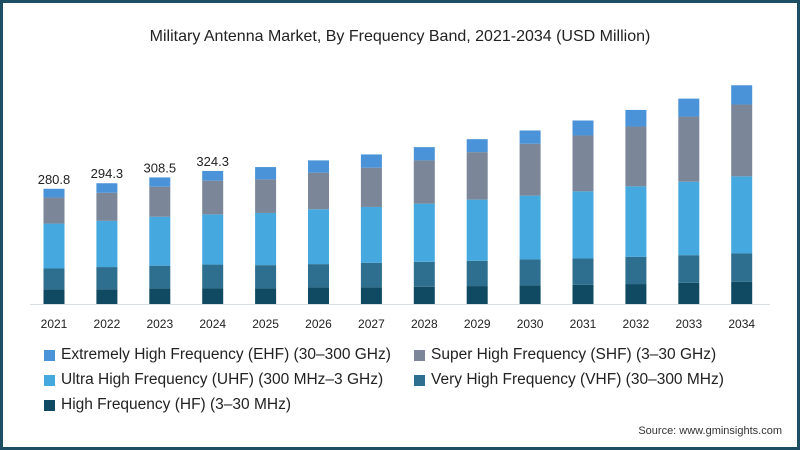 This screenshot has height=450, width=800. Describe the element at coordinates (107, 173) in the screenshot. I see `data-label: 294.3` at that location.